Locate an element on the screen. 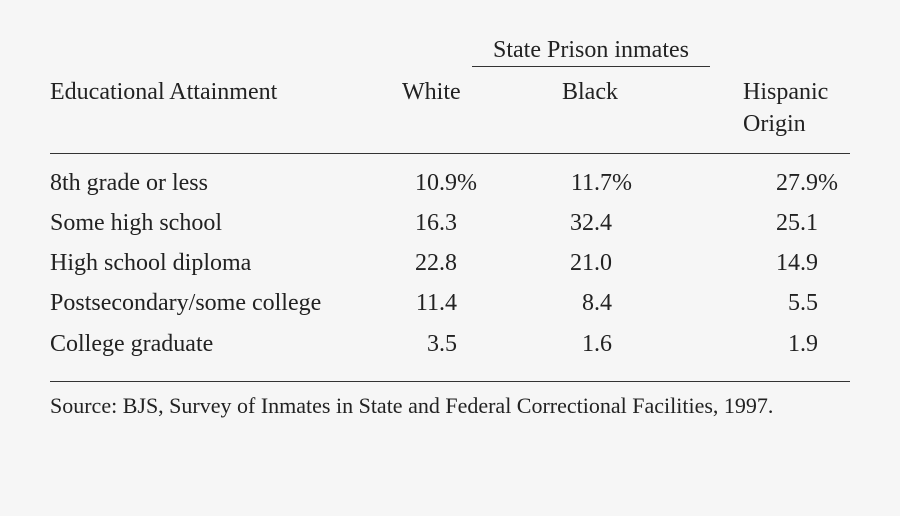  column-header: Hispanic Origin is located at coordinates (786, 108).